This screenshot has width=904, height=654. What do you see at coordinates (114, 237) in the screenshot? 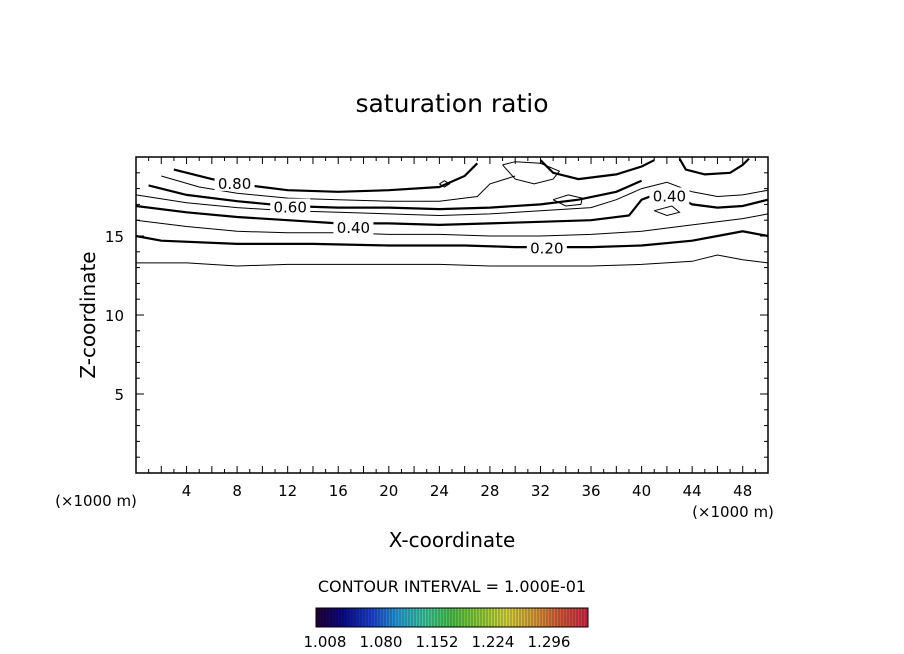
I see `y-tick-label-15: 15` at bounding box center [114, 237].